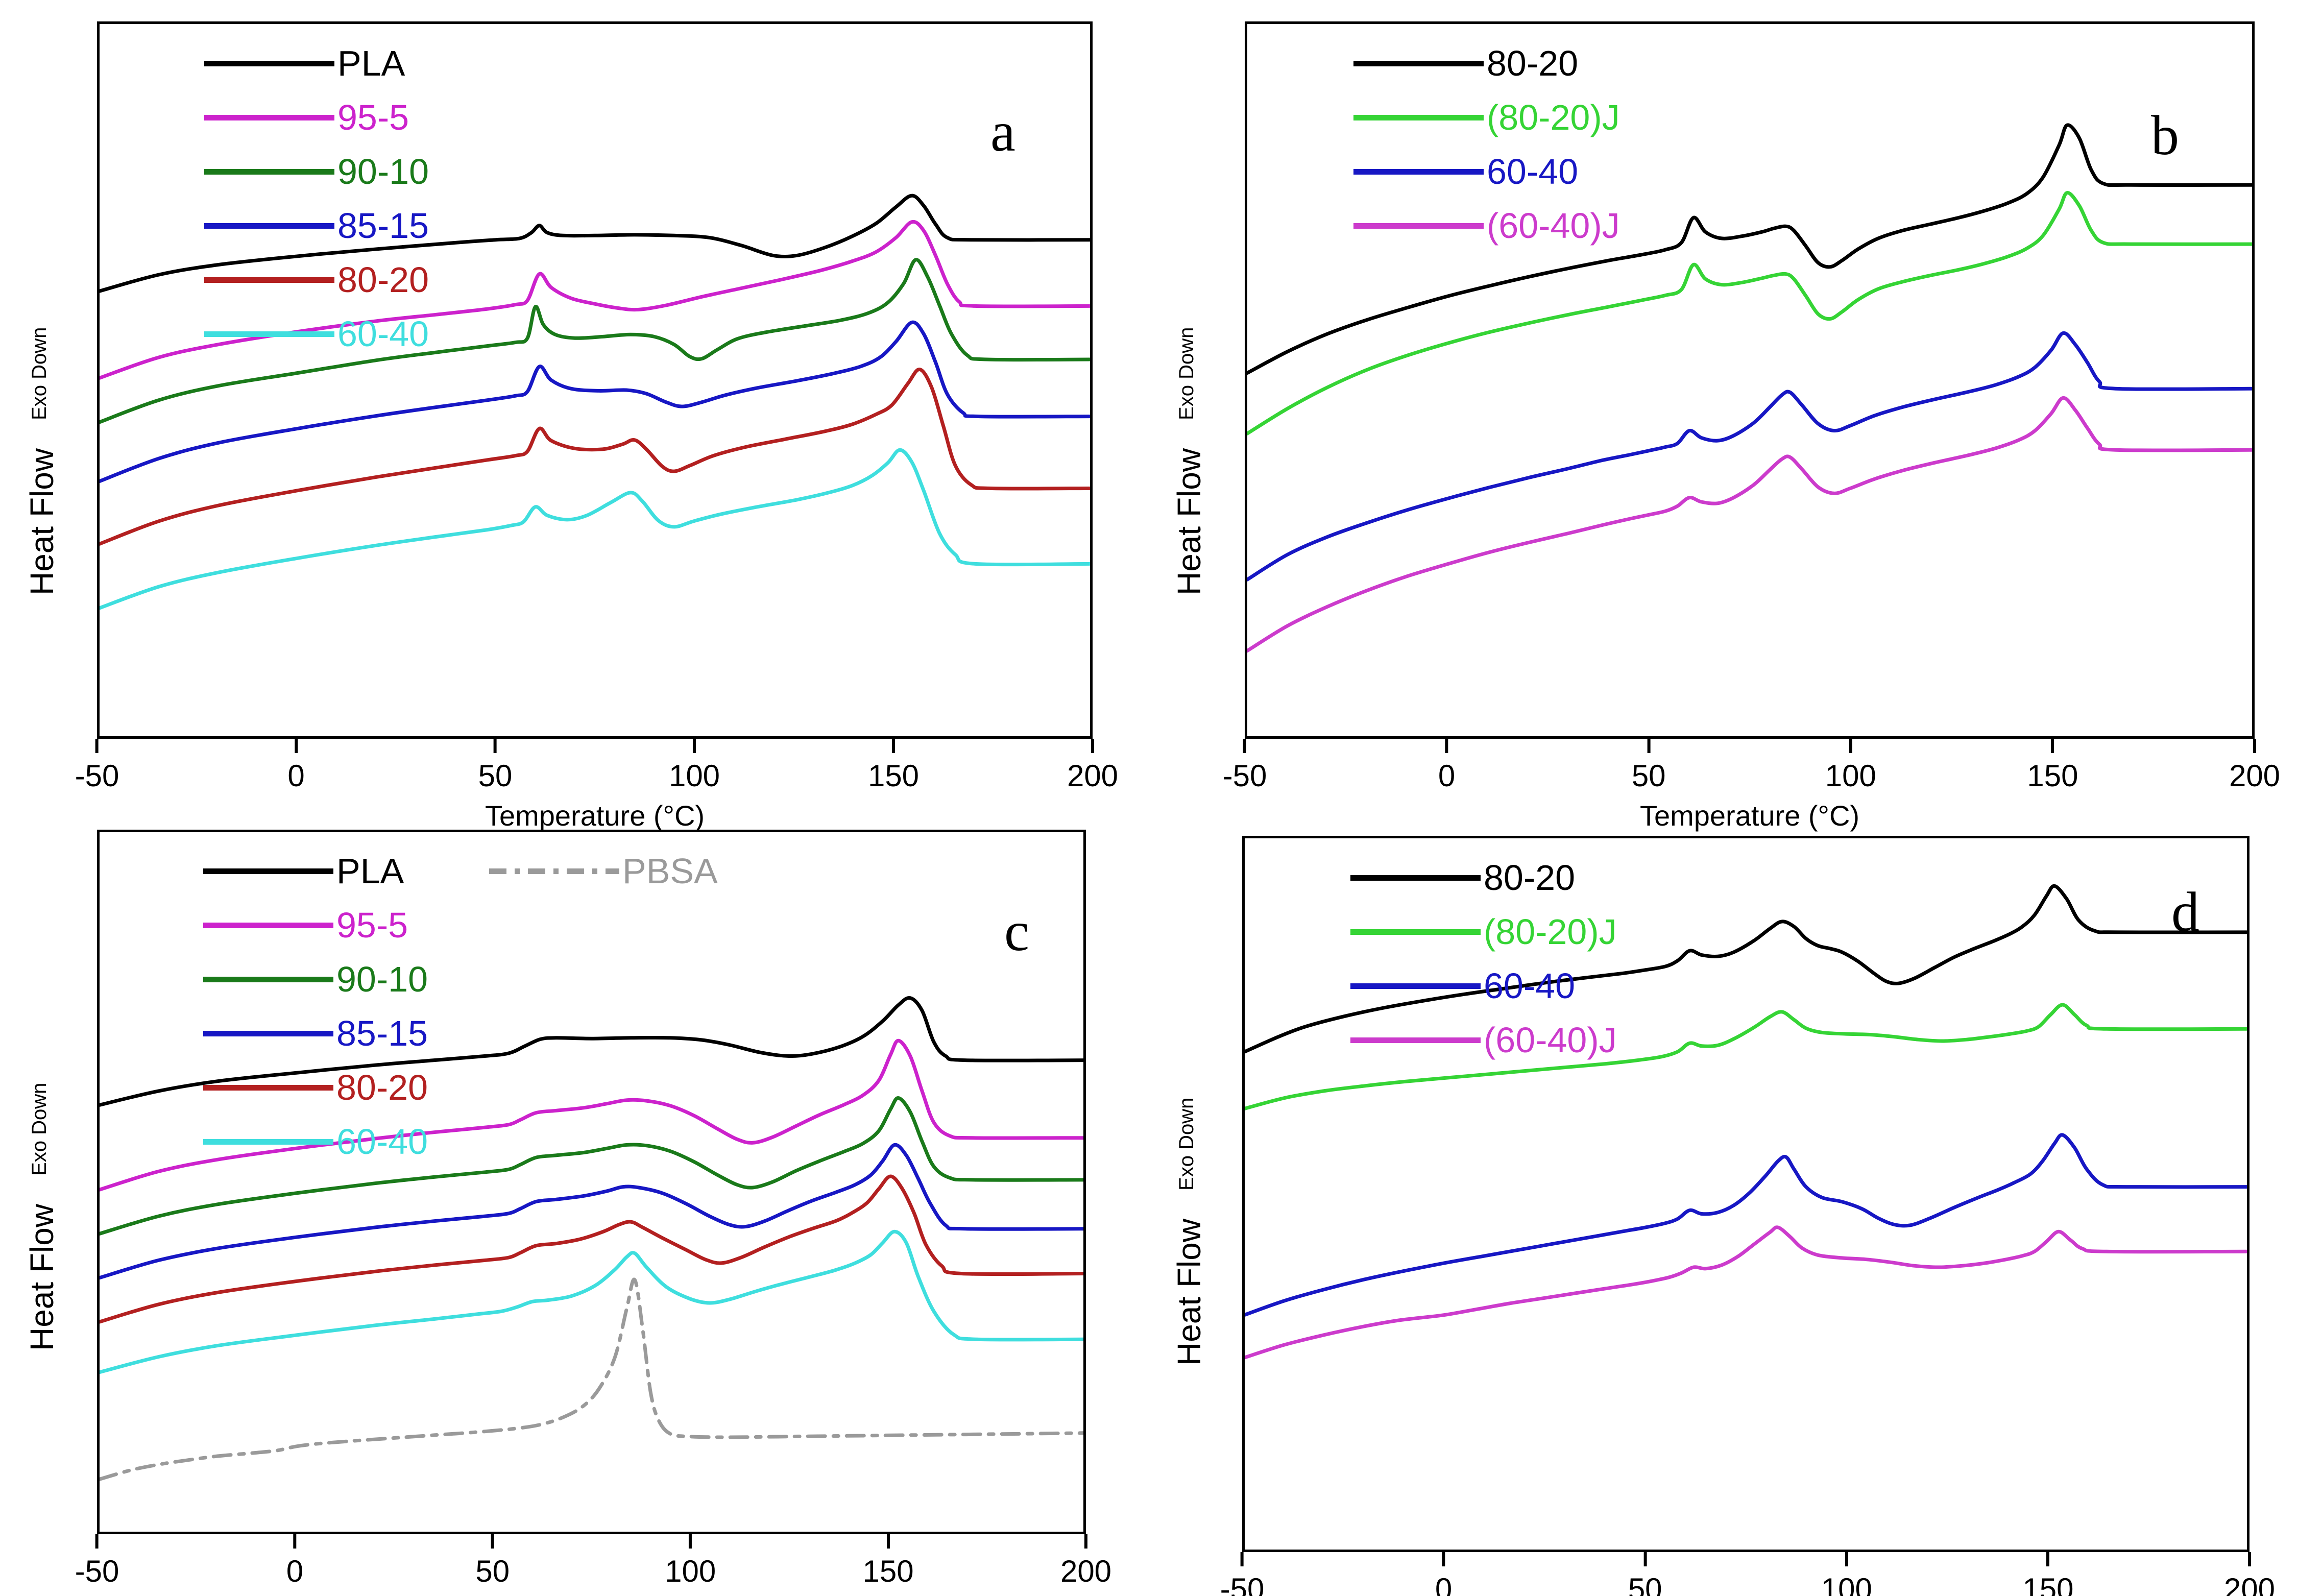  Describe the element at coordinates (2165, 135) in the screenshot. I see `panel-letter-b: b` at that location.